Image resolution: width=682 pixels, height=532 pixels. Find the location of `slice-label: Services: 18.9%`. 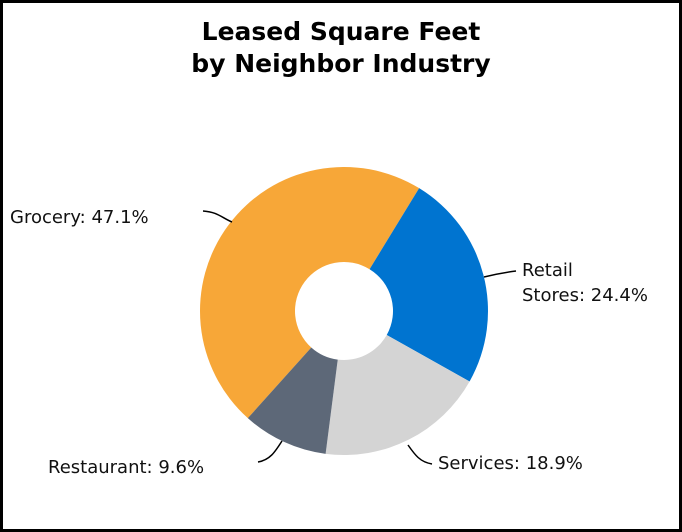

slice-label: Services: 18.9% is located at coordinates (510, 463).